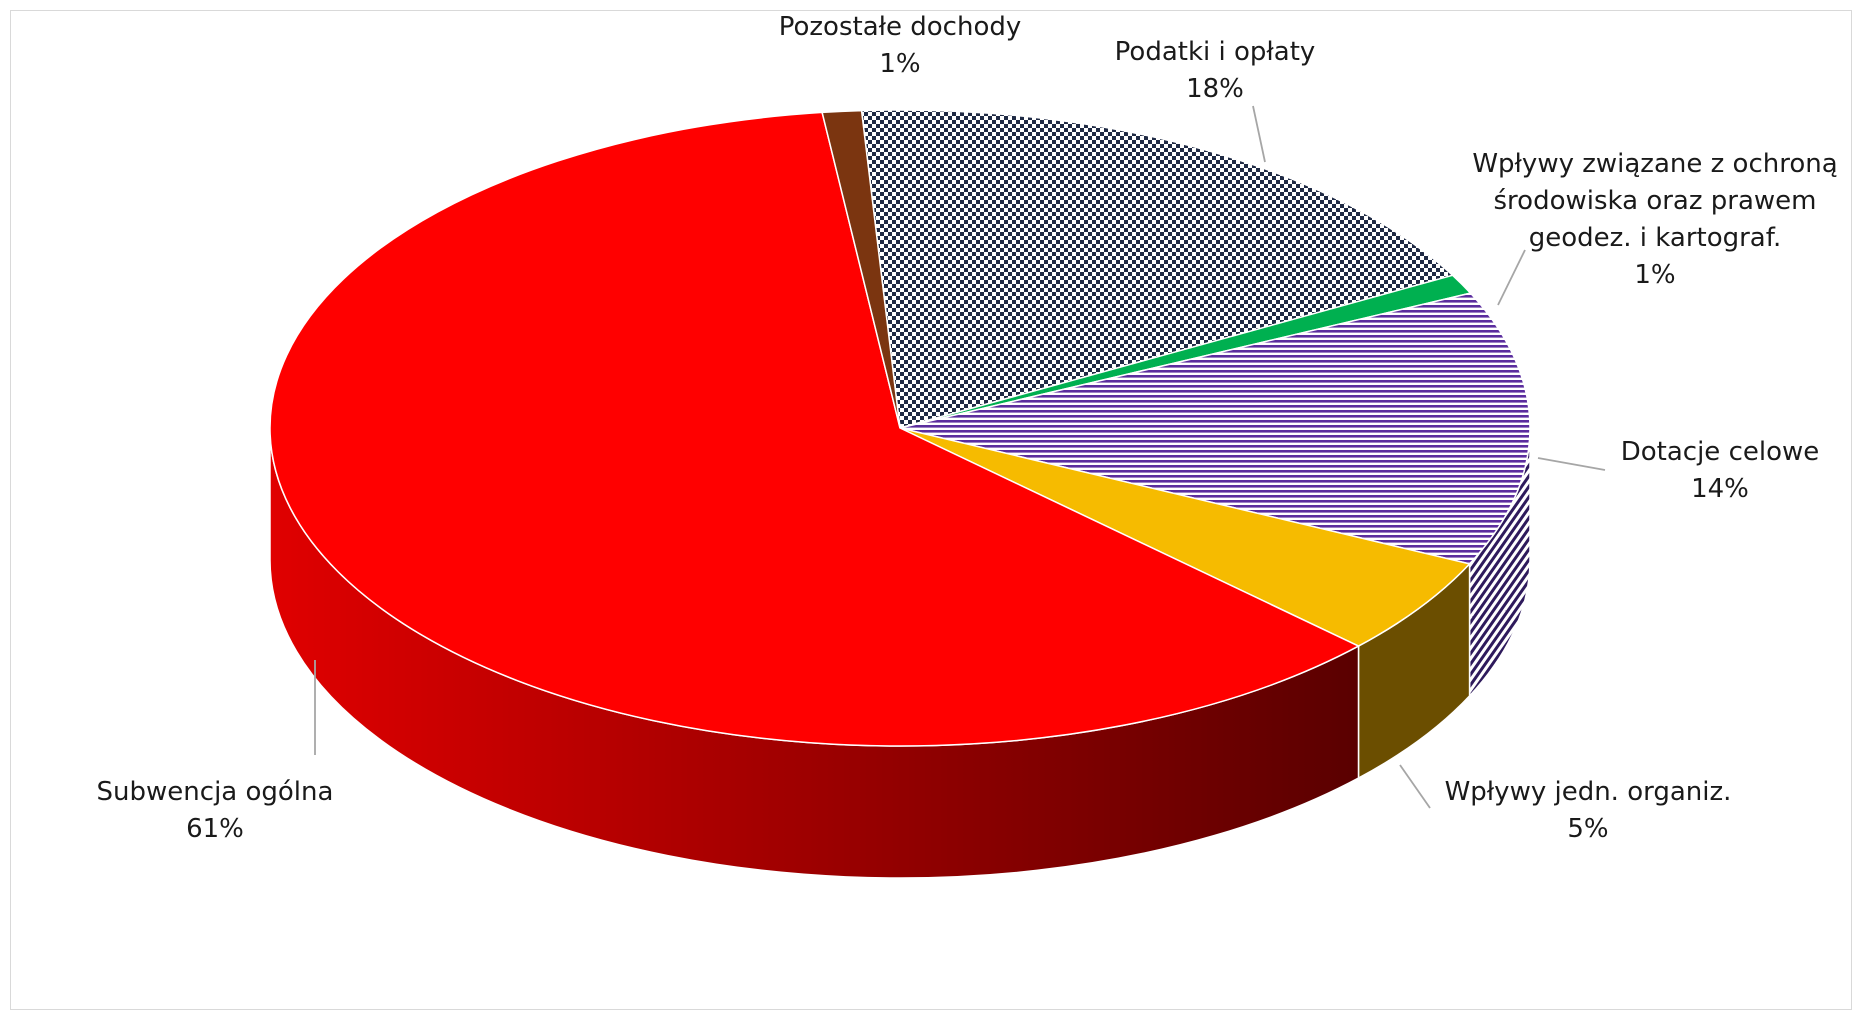 This screenshot has width=1863, height=1020. Describe the element at coordinates (1655, 238) in the screenshot. I see `slice-name-1: geodez. i kartograf.` at that location.